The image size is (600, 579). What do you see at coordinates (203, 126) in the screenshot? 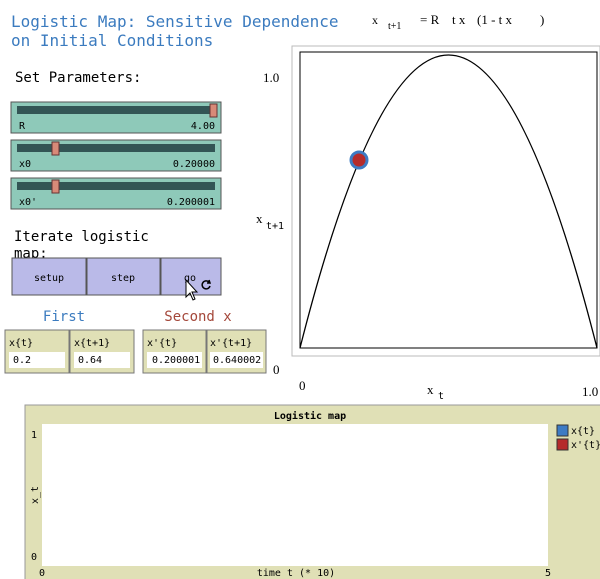
I see `slider-value: 4.00` at bounding box center [203, 126].